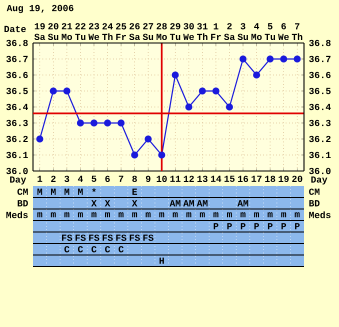 The height and width of the screenshot is (327, 339). Describe the element at coordinates (175, 179) in the screenshot. I see `x-tick-label: 11` at that location.